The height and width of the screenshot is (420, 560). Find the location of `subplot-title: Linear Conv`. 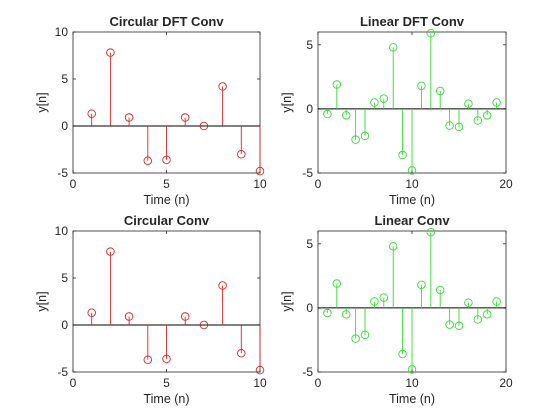

subplot-title: Linear Conv is located at coordinates (412, 220).